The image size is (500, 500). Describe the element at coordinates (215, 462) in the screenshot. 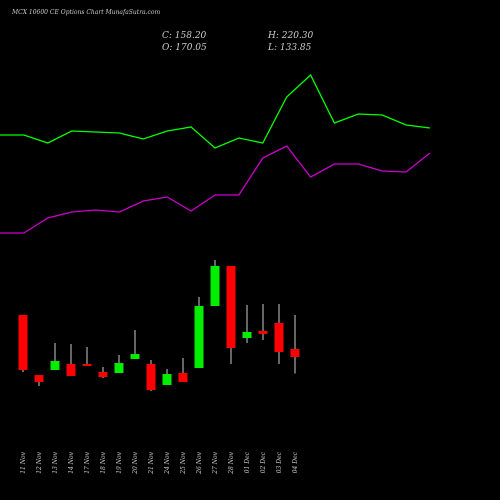

I see `x-tick-label: 27 Nov` at that location.